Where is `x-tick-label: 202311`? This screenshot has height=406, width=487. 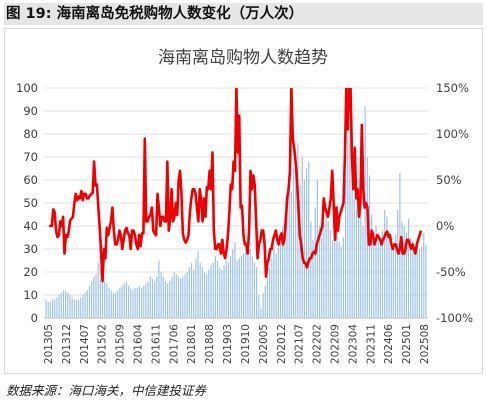 x-tick-label: 202311 is located at coordinates (371, 344).